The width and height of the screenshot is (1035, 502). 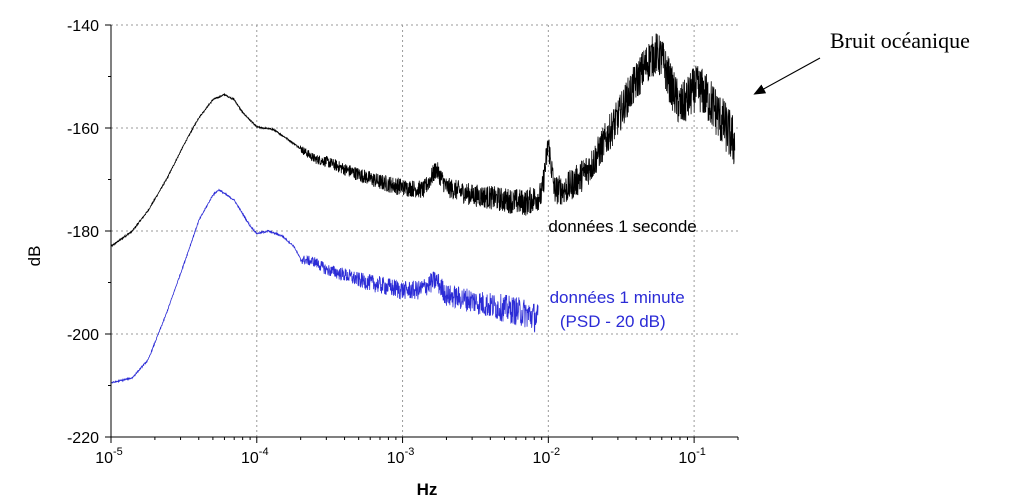 What do you see at coordinates (34, 256) in the screenshot?
I see `y-axis-title: dB` at bounding box center [34, 256].